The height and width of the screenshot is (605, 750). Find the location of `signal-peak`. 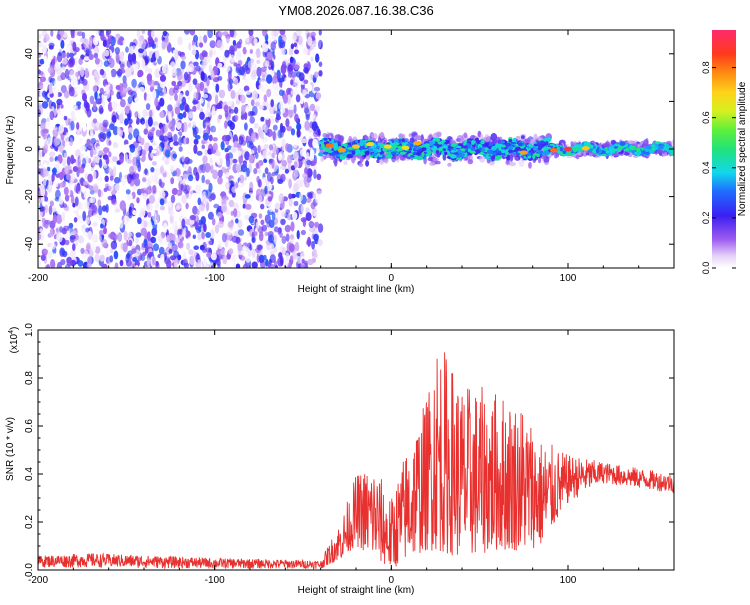

signal-peak is located at coordinates (524, 152).